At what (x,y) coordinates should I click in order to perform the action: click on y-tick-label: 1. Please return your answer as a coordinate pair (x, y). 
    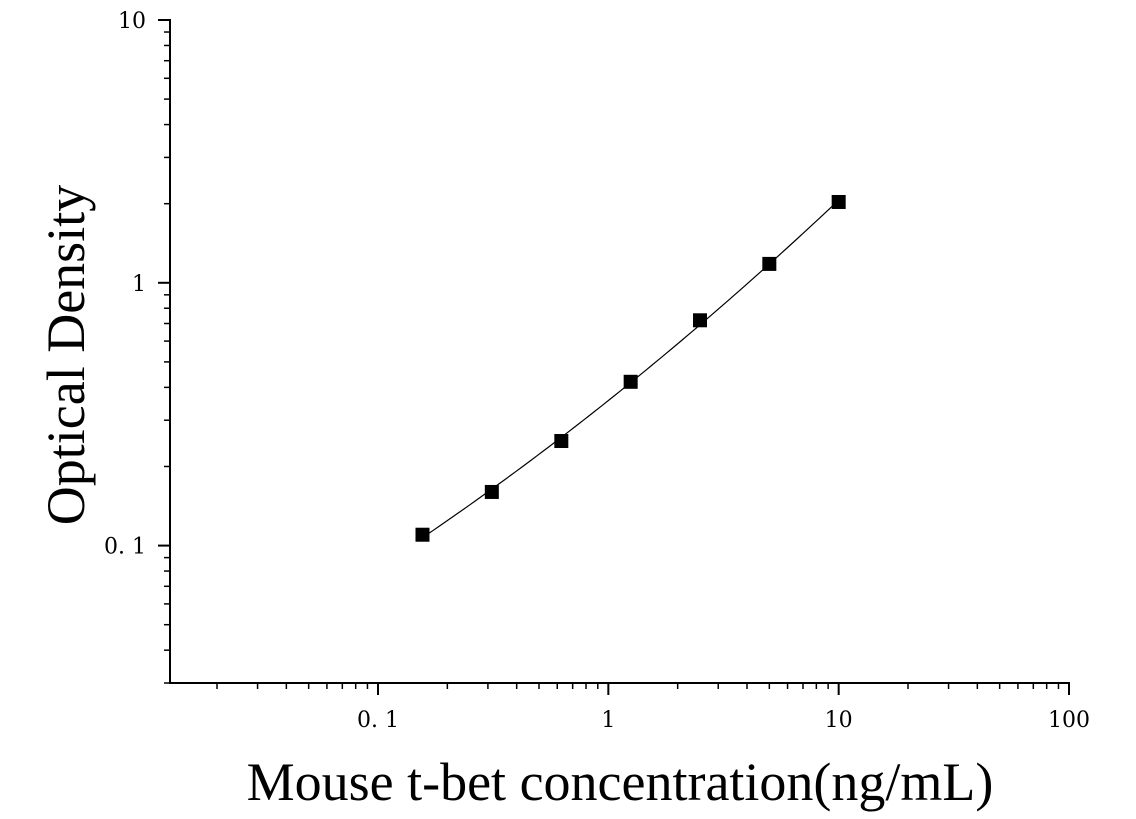
    Looking at the image, I should click on (139, 284).